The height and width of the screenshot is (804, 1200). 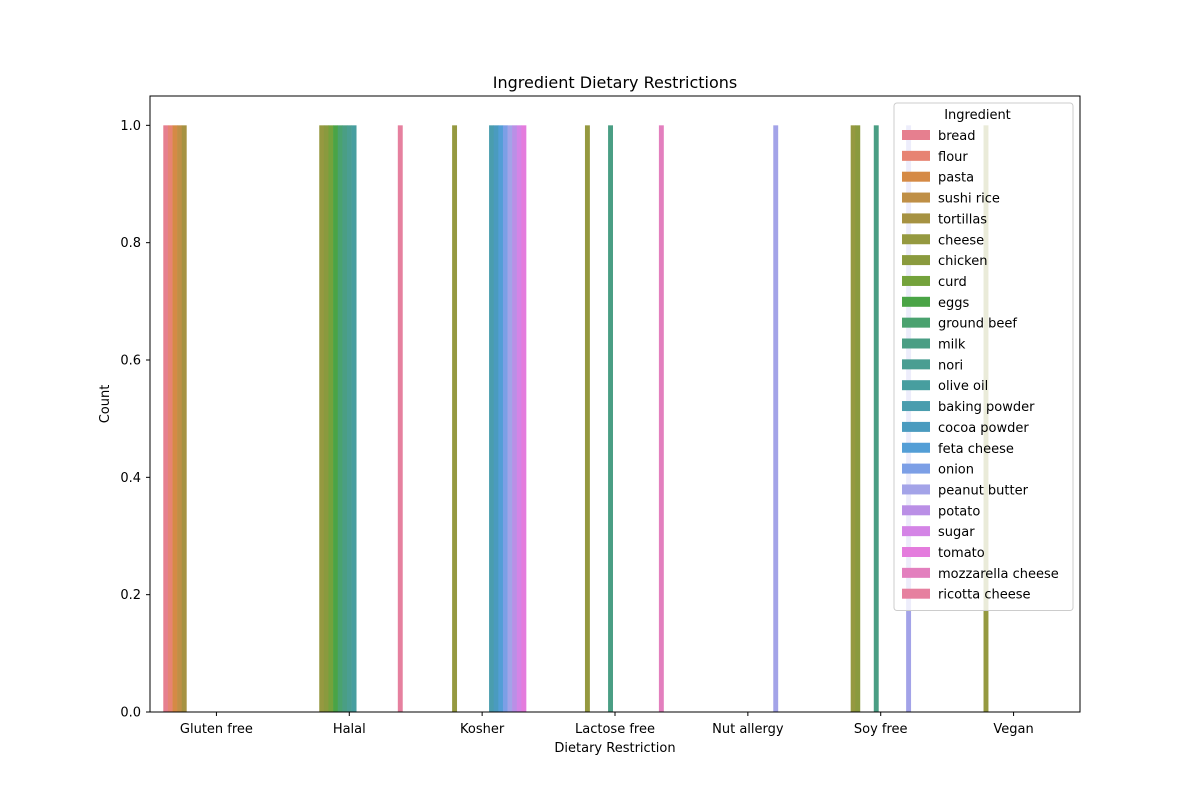 I want to click on bar-bread-gluten-free, so click(x=166, y=418).